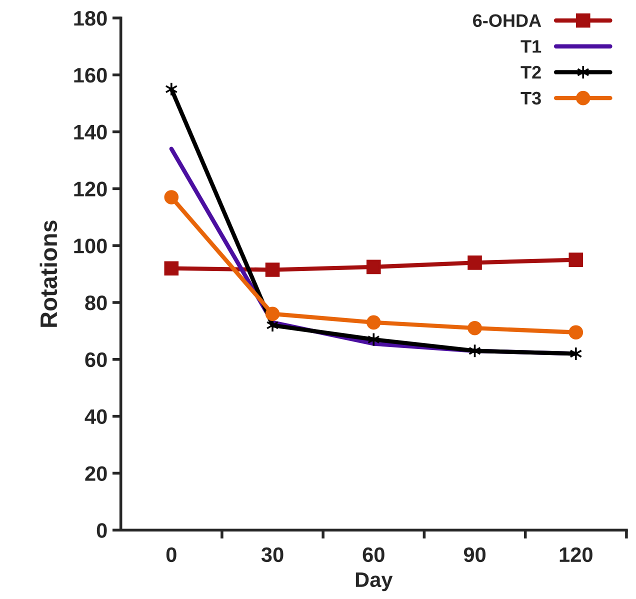  I want to click on legend-label: T2, so click(530, 72).